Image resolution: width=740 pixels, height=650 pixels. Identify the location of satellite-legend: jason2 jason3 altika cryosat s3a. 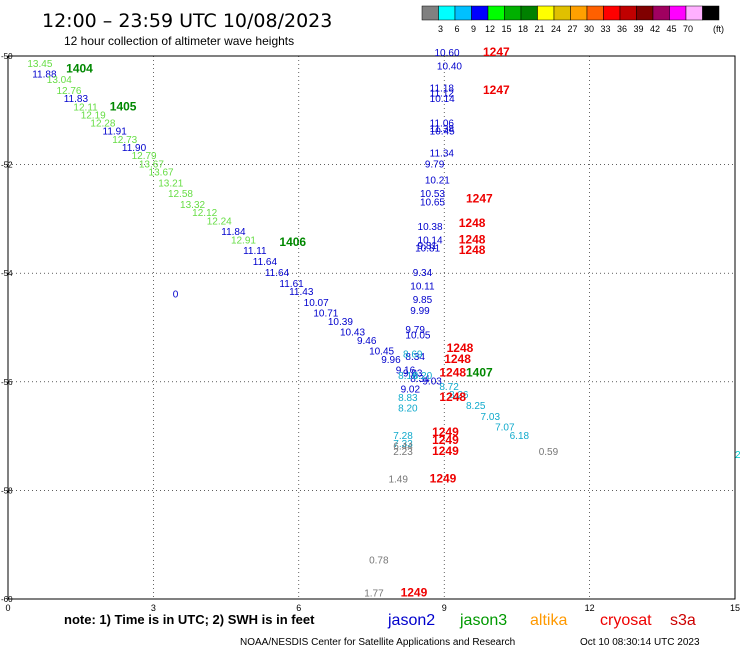
(541, 620).